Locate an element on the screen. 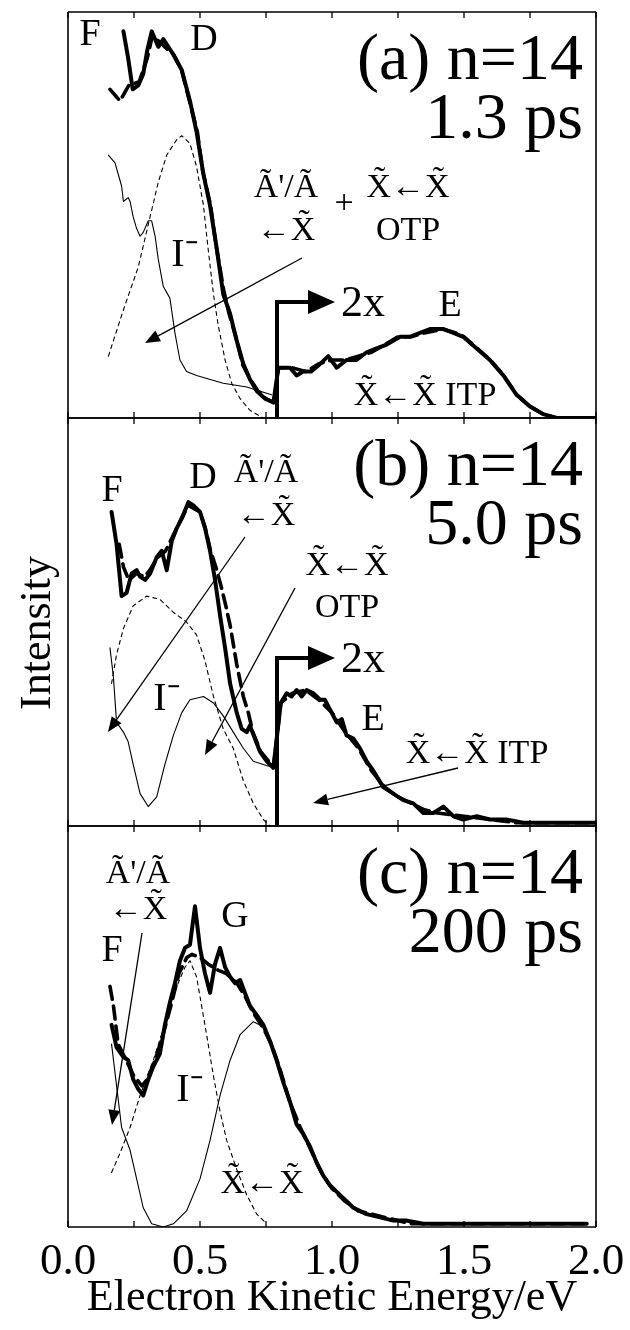 Image resolution: width=630 pixels, height=1330 pixels. annotation: G is located at coordinates (235, 914).